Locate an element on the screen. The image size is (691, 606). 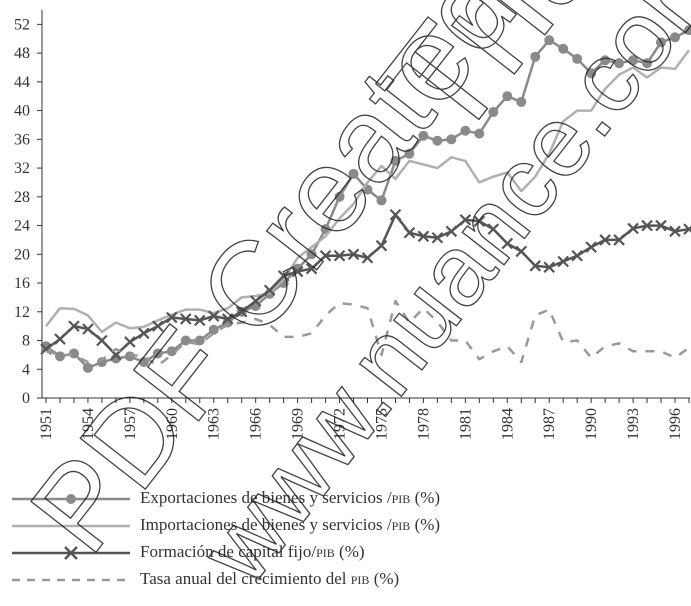
y-tick-label: 16 is located at coordinates (22, 283).